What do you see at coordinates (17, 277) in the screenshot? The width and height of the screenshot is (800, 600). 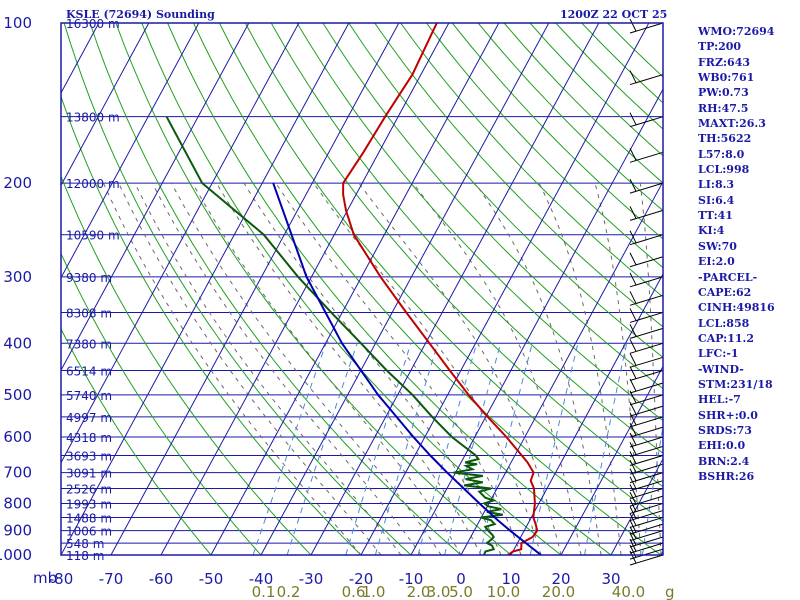 I see `pressure-tick-label: 300` at bounding box center [17, 277].